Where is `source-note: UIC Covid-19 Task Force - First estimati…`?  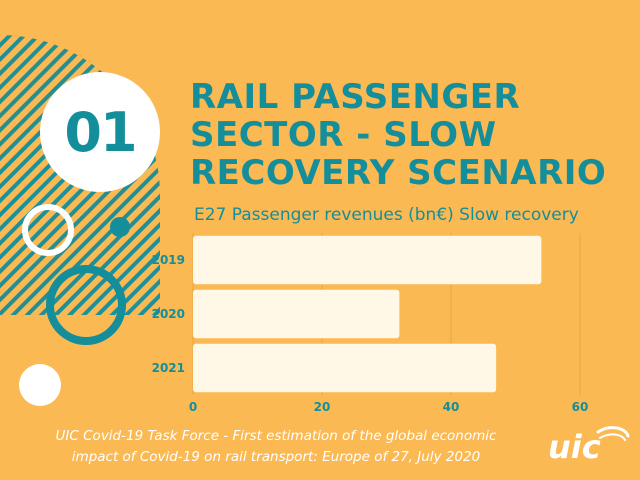
source-note: UIC Covid-19 Task Force - First estimati… is located at coordinates (276, 447).